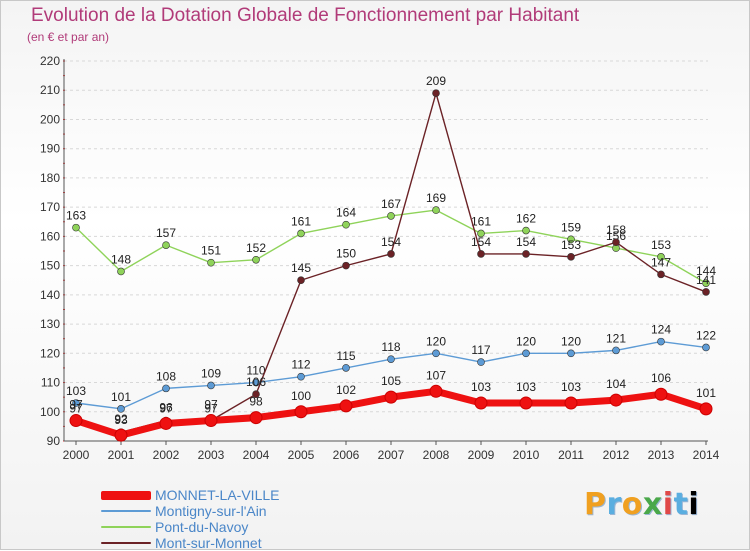  I want to click on data-label: 108, so click(166, 376).